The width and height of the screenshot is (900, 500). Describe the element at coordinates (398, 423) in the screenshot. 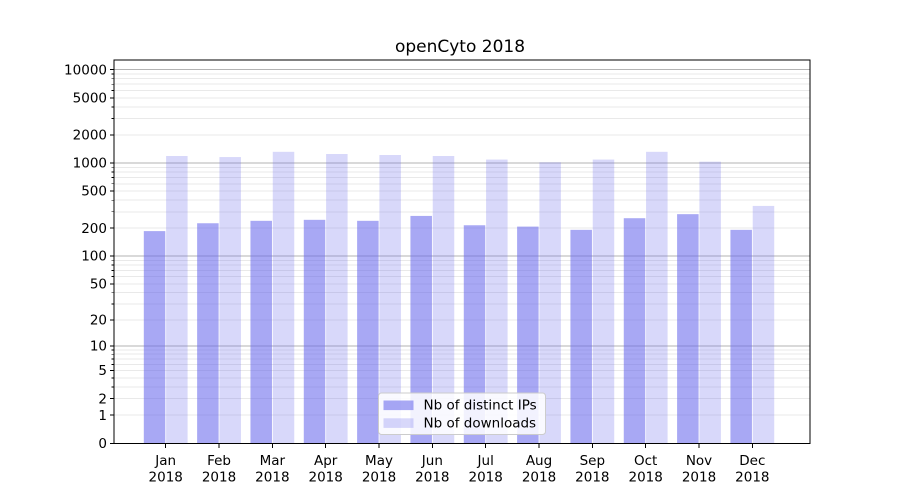

I see `legend-swatch-downloads` at that location.